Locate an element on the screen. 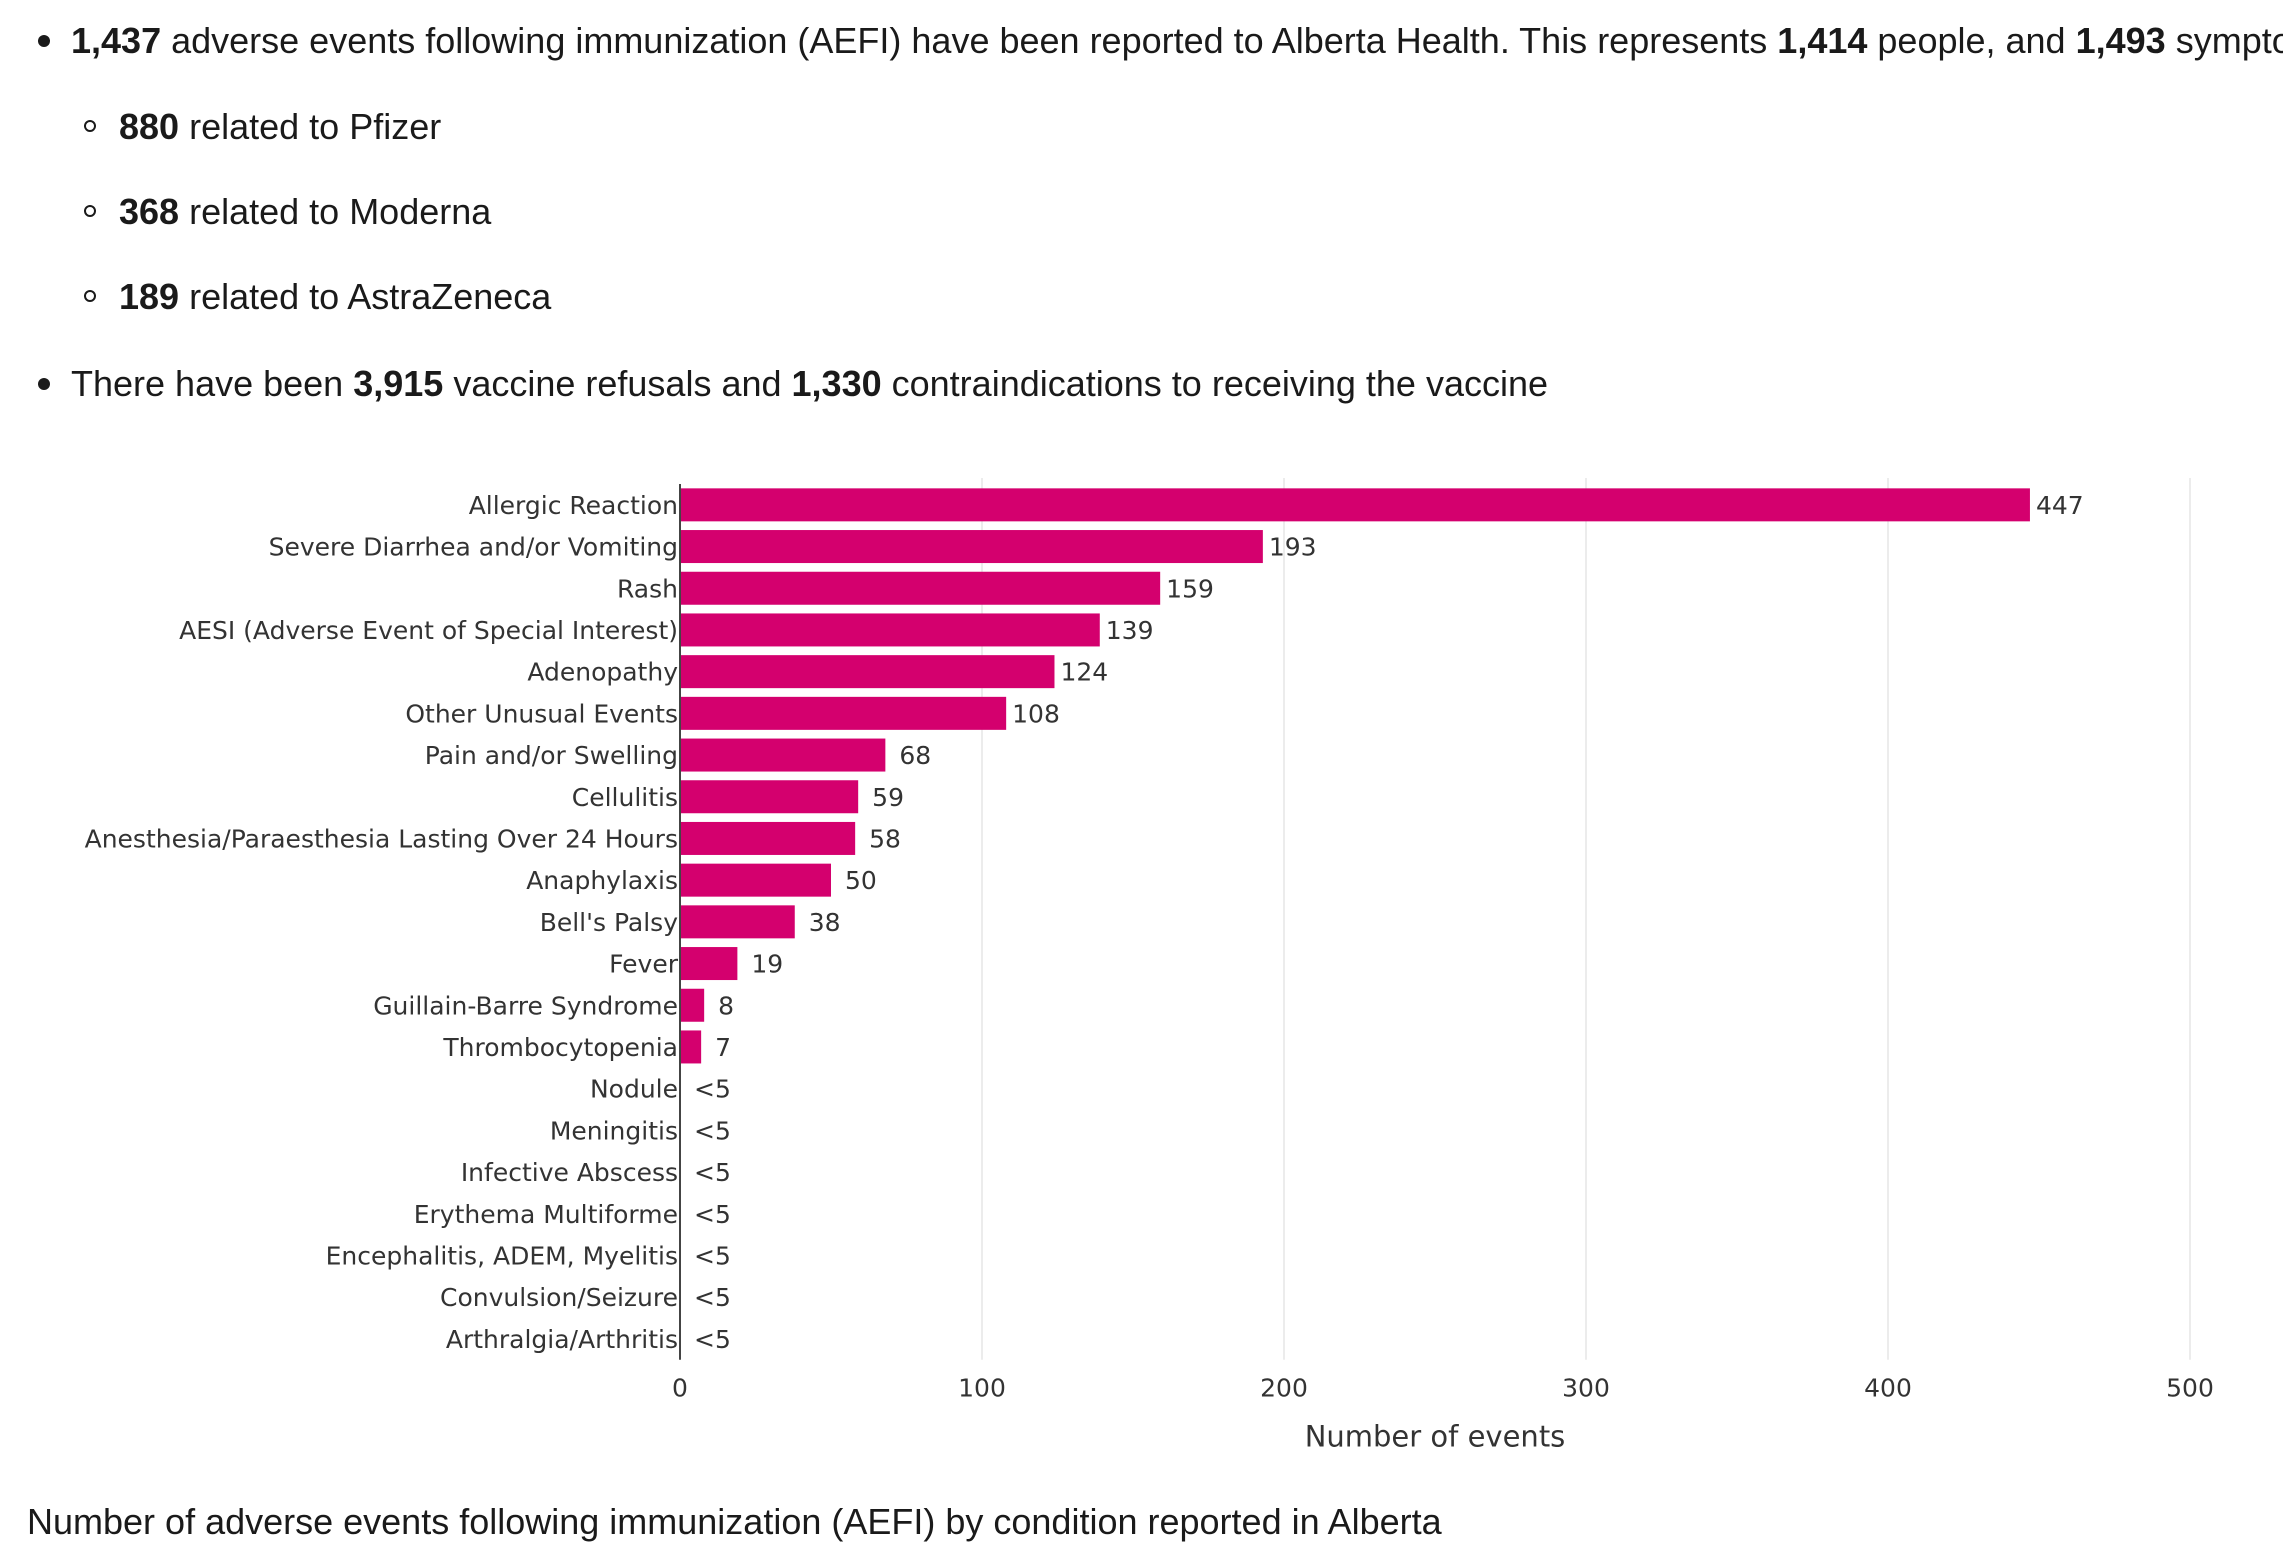 The height and width of the screenshot is (1555, 2283). category-label: Infective Abscess is located at coordinates (569, 1172).